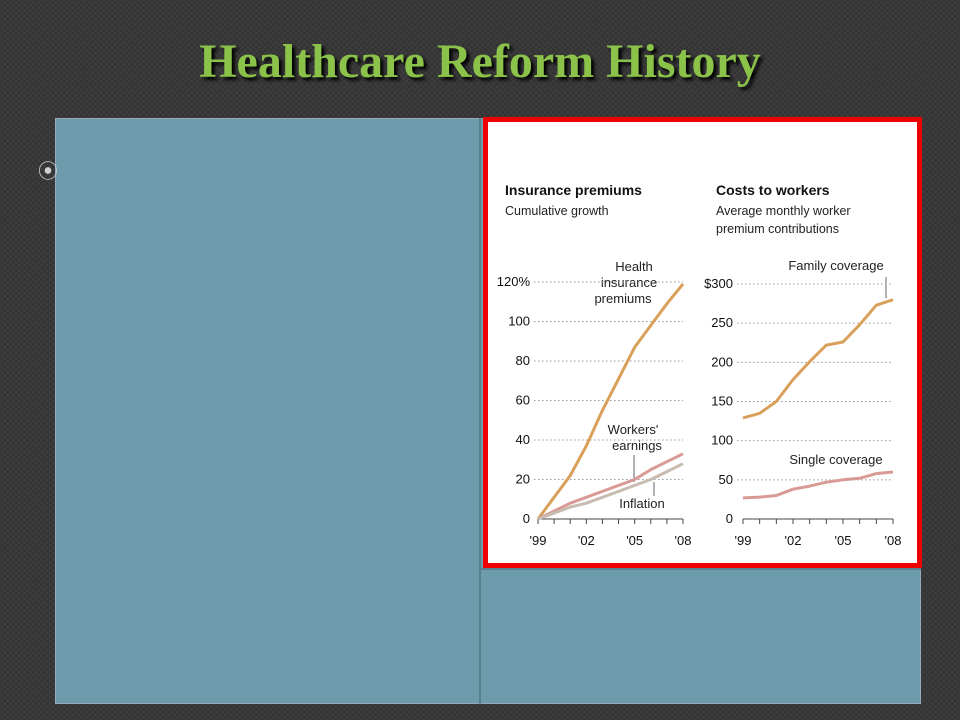  Describe the element at coordinates (718, 283) in the screenshot. I see `chart2-y-tick-label: $300` at that location.